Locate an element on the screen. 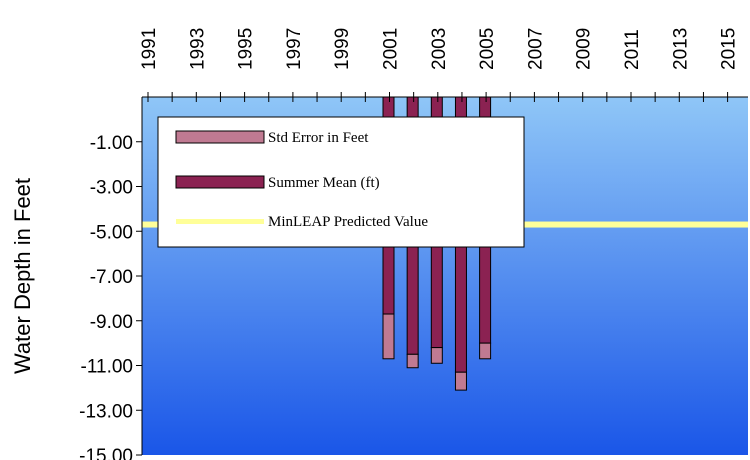  x-tick-label-1991: 1991 is located at coordinates (149, 49).